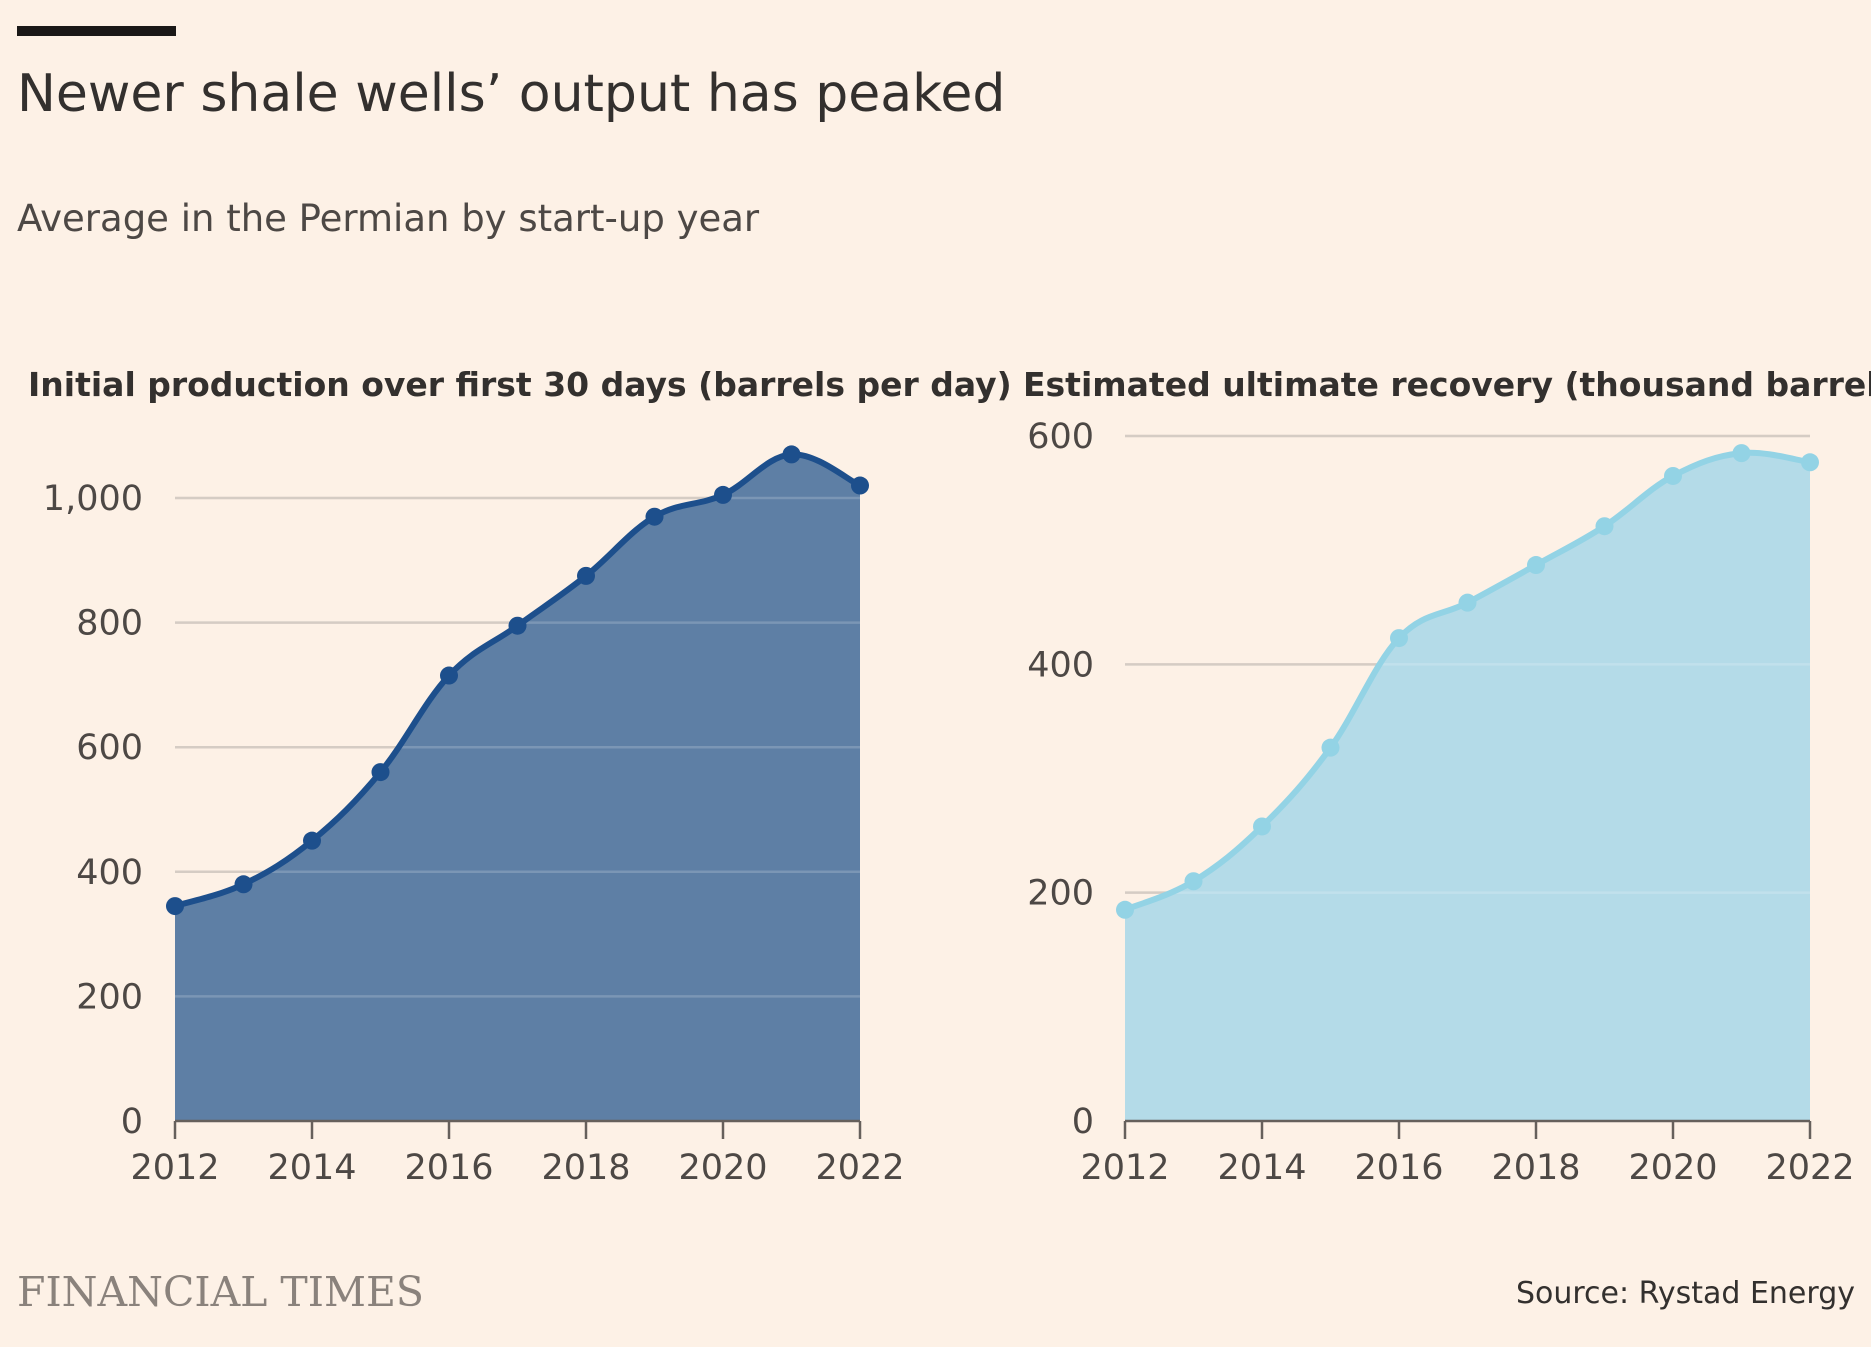  I want to click on right-x-tick-label: 2016, so click(1398, 1168).